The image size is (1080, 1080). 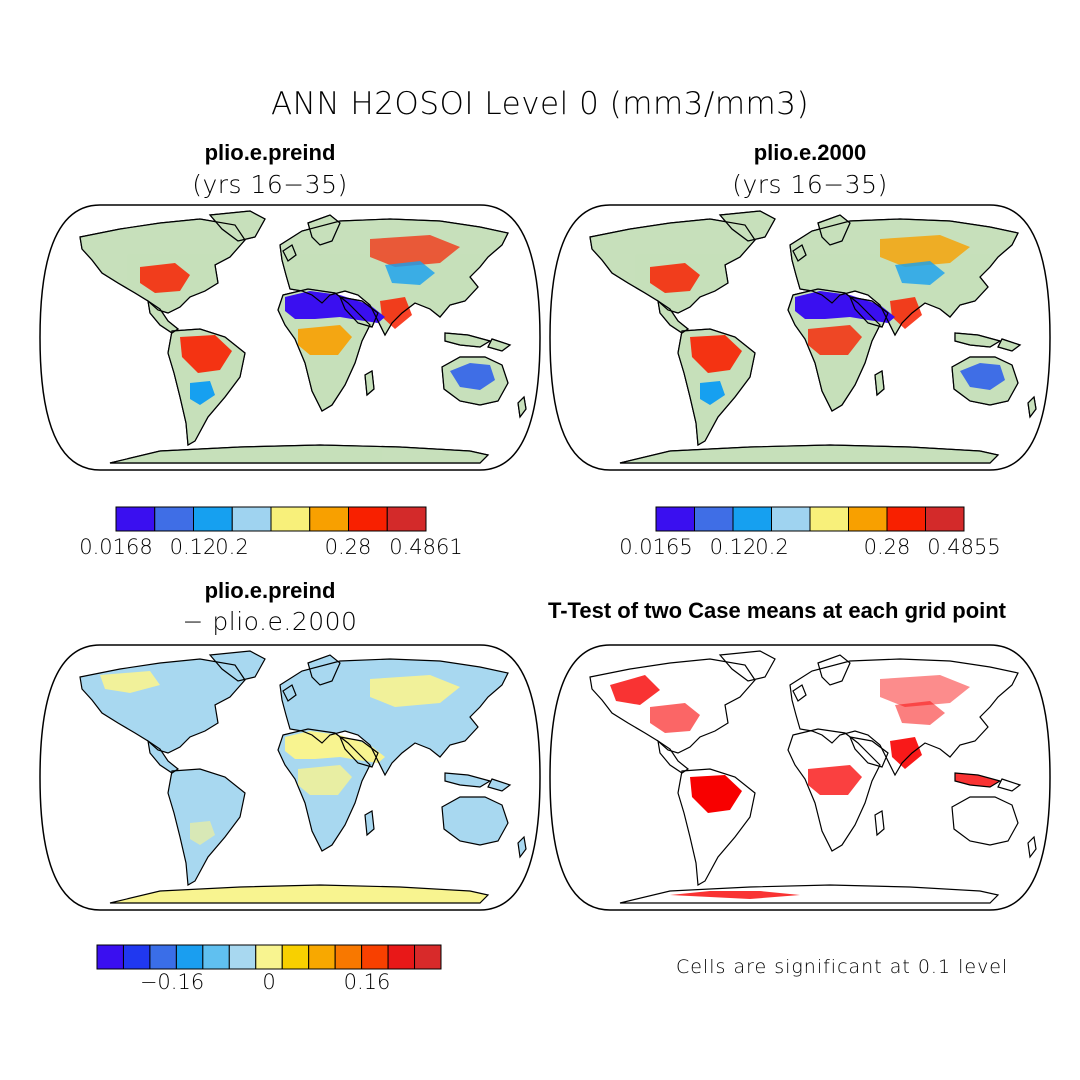 I want to click on map-bottom-right, so click(x=800, y=777).